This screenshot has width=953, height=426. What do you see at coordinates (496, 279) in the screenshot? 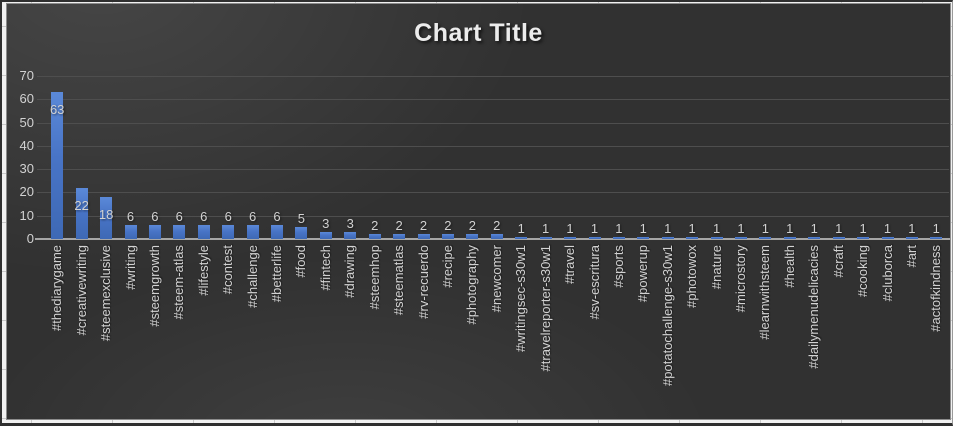
I see `x-axis-label: #newcomer` at bounding box center [496, 279].